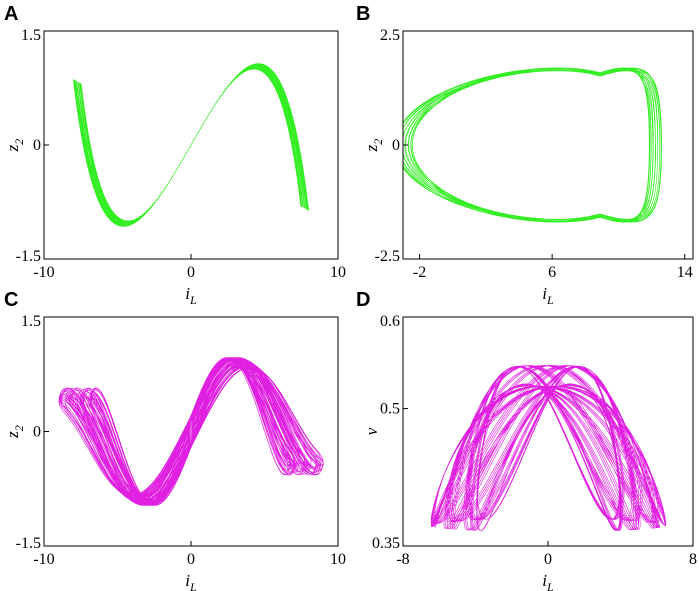 This screenshot has width=699, height=591. What do you see at coordinates (390, 409) in the screenshot?
I see `y-tick-label-d: 0.5` at bounding box center [390, 409].